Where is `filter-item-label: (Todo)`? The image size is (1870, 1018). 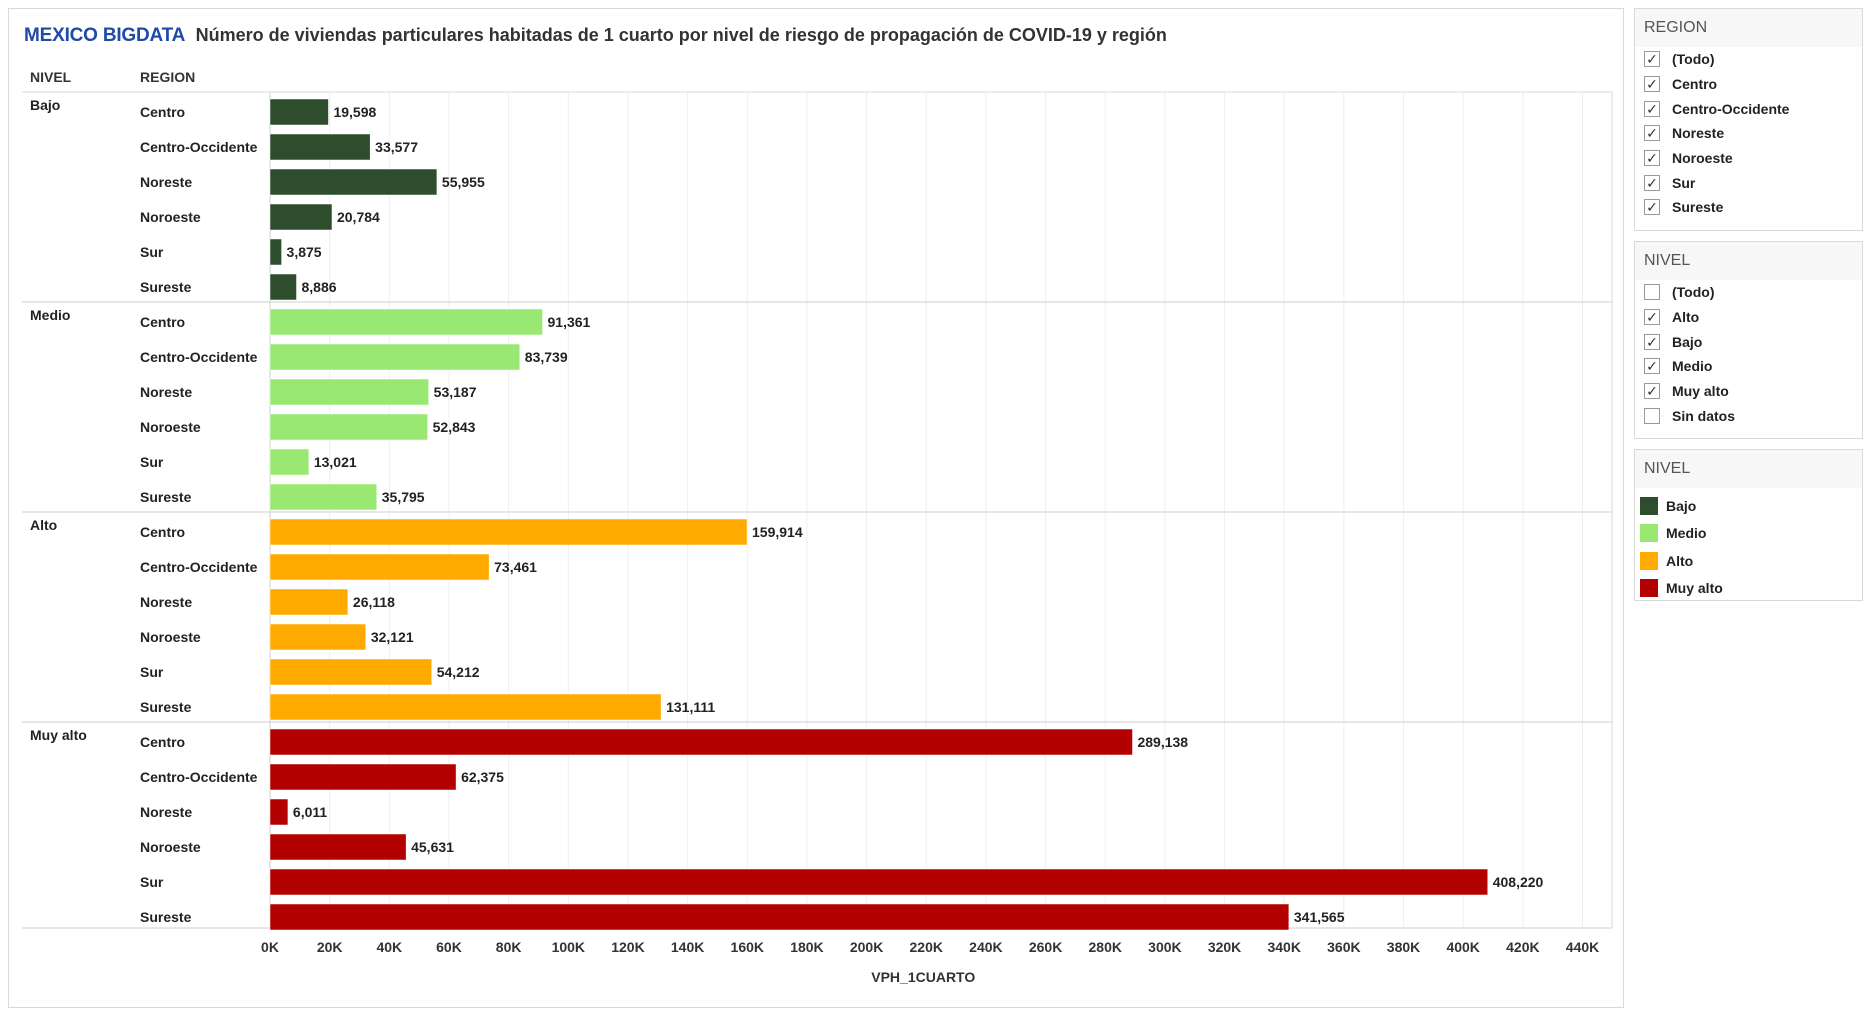 filter-item-label: (Todo) is located at coordinates (1693, 59).